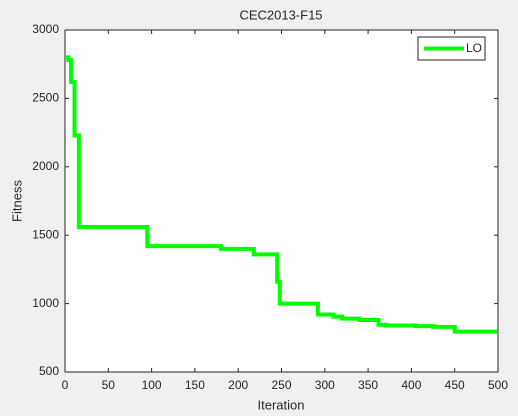  I want to click on y-tick-label: 1500, so click(45, 234).